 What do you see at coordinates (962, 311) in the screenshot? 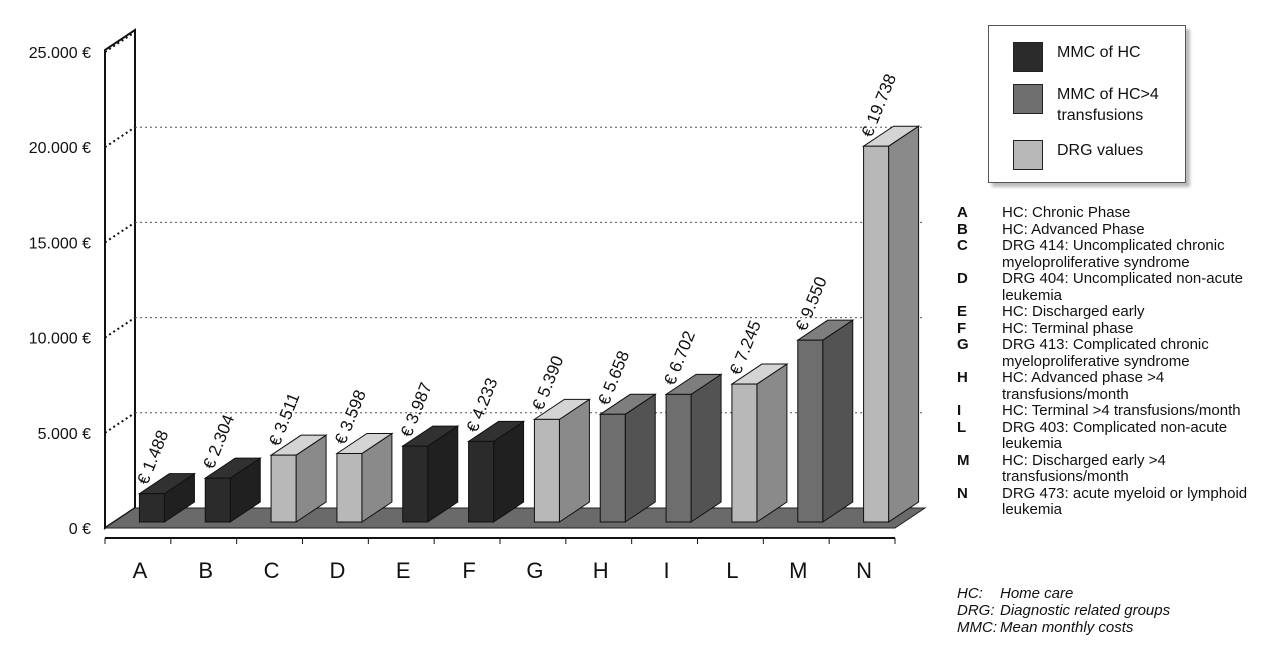
I see `key-letter: E` at bounding box center [962, 311].